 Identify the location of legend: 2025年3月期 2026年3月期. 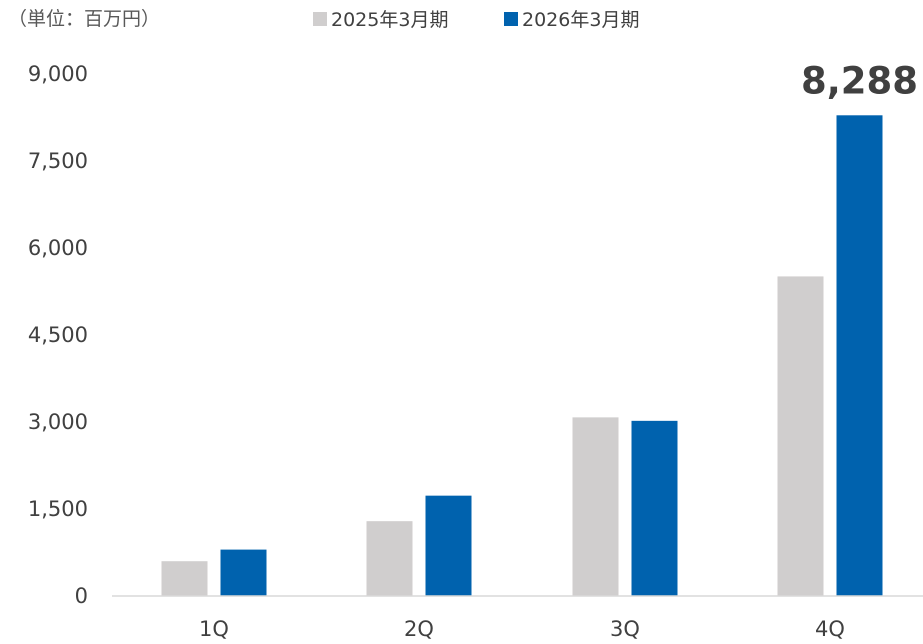
(476, 20).